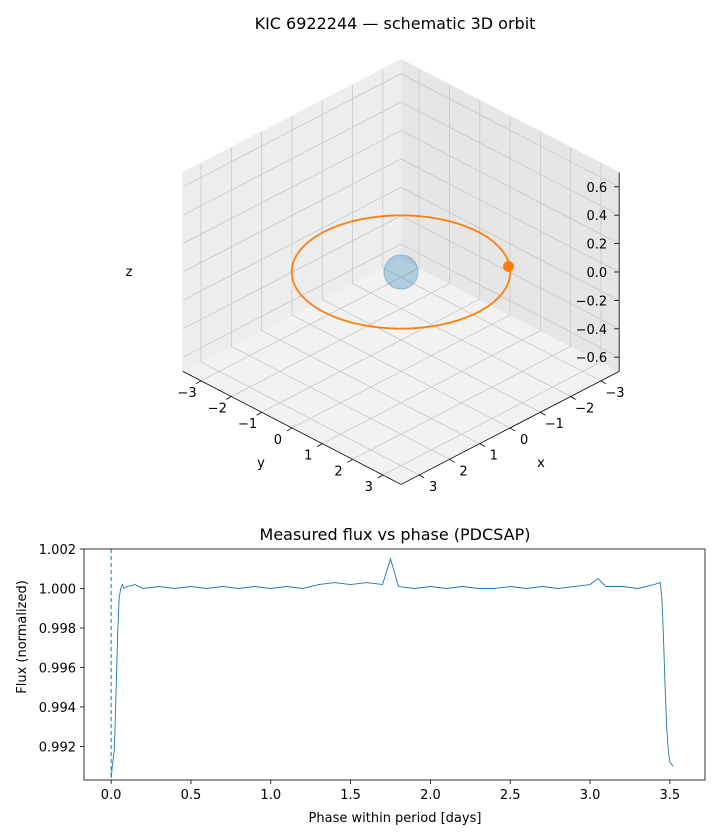  I want to click on x-tick-label: 2.0, so click(430, 795).